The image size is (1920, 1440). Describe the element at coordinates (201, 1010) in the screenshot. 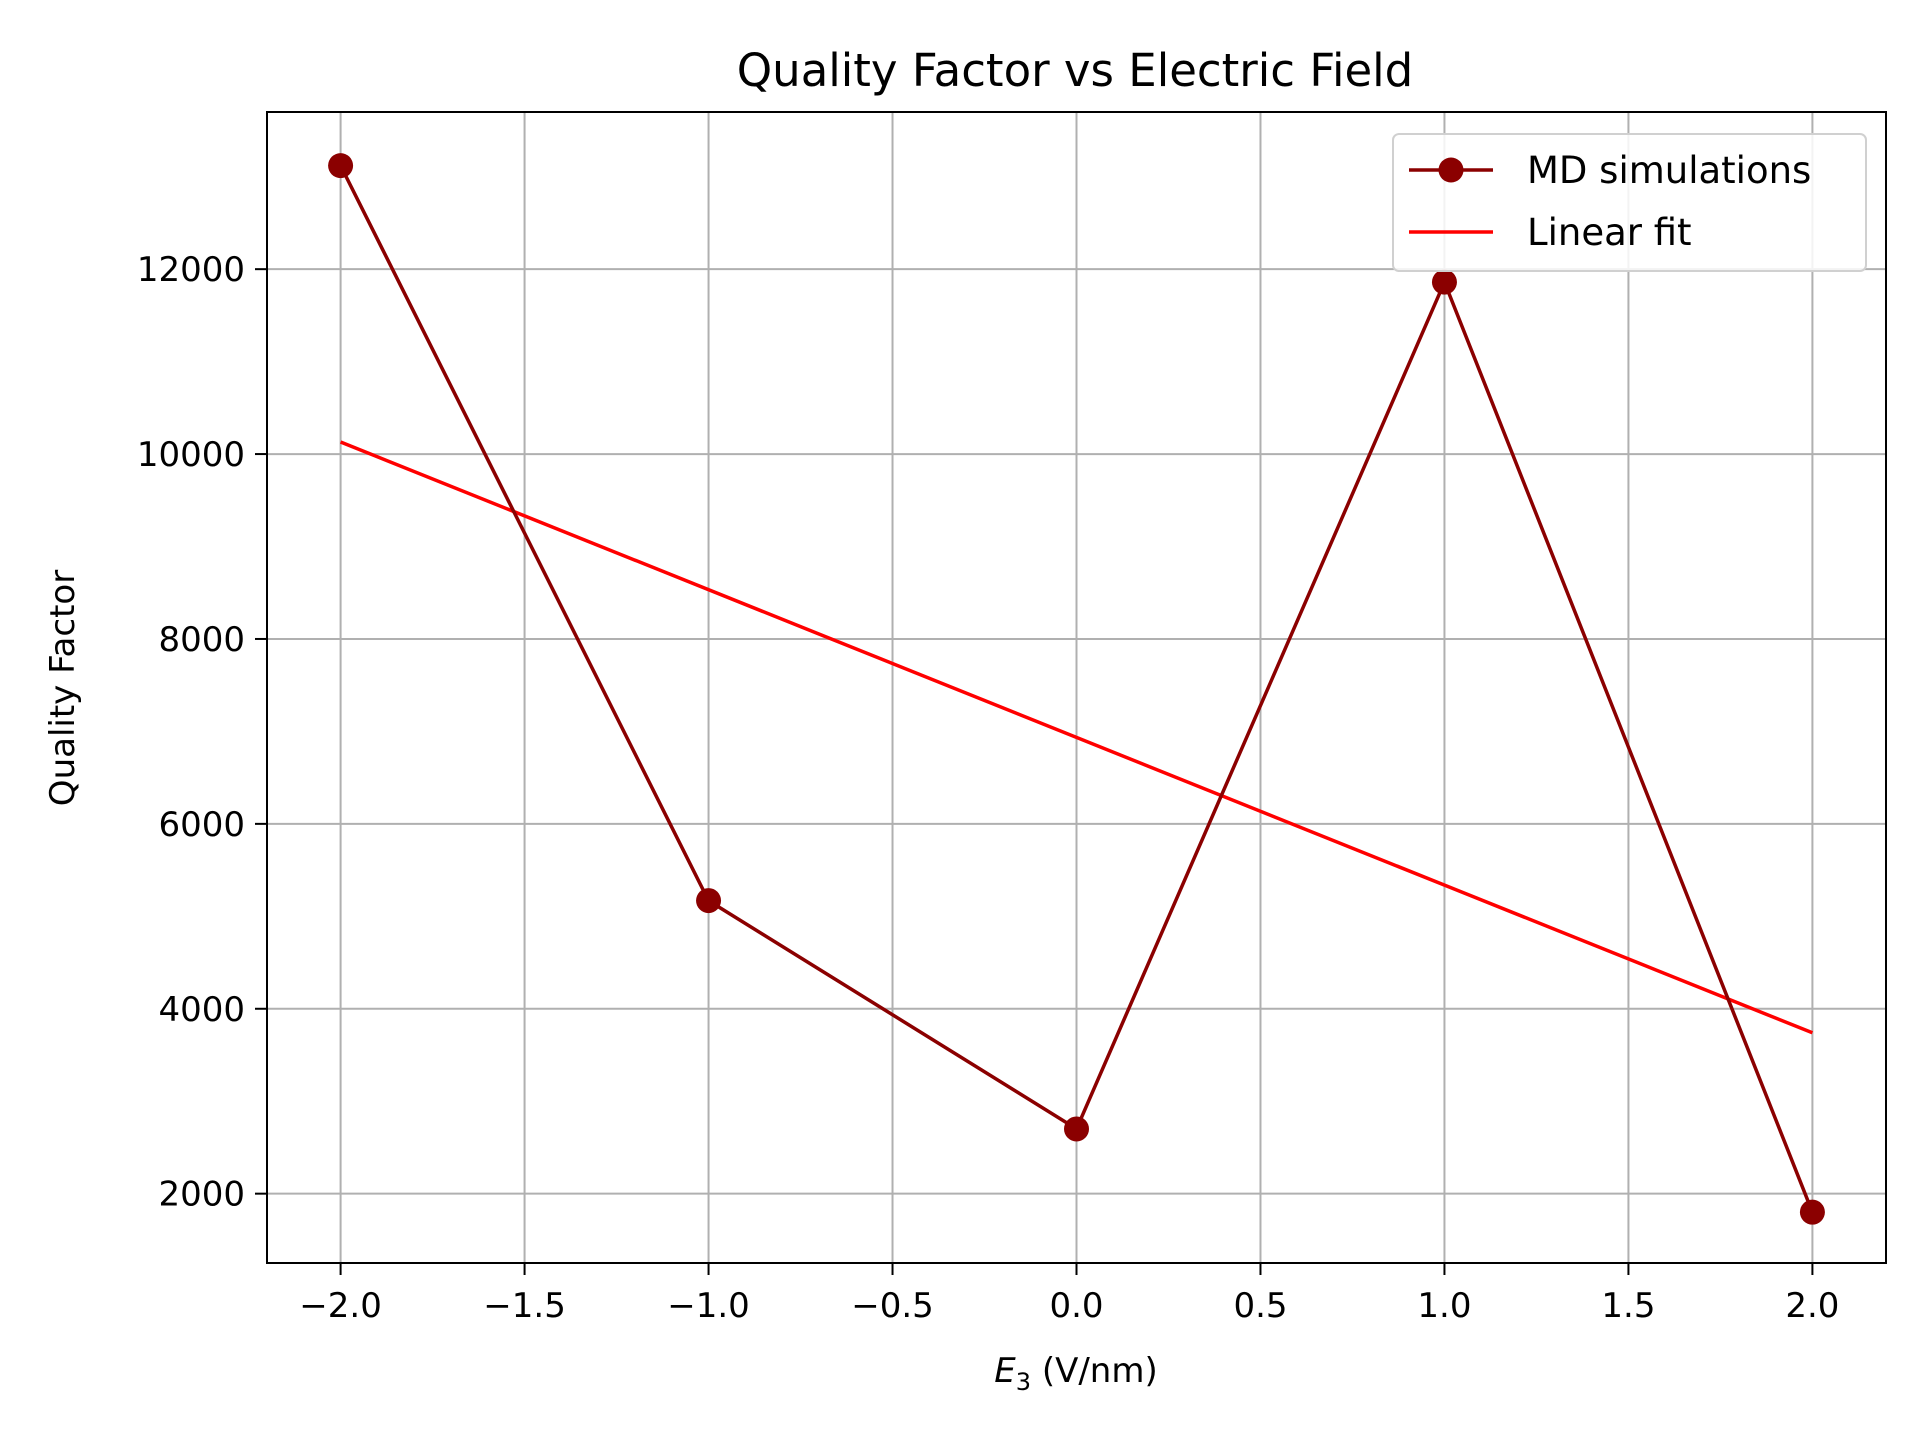

I see `y-tick-label: 4000` at that location.